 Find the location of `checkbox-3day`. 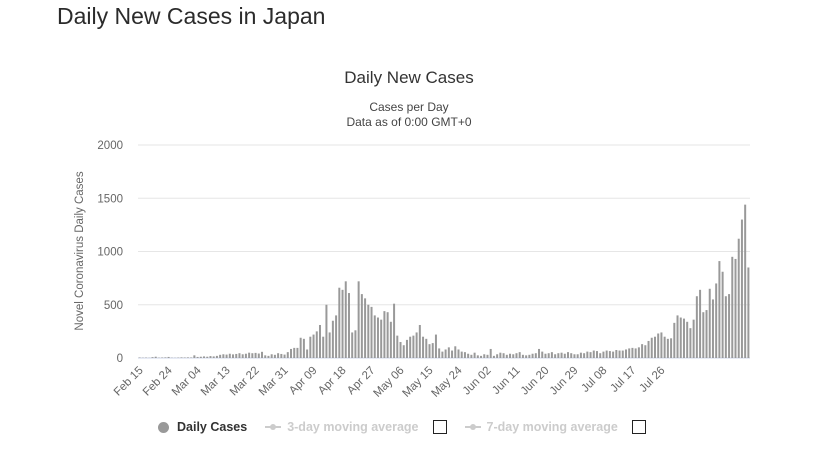

checkbox-3day is located at coordinates (439, 427).